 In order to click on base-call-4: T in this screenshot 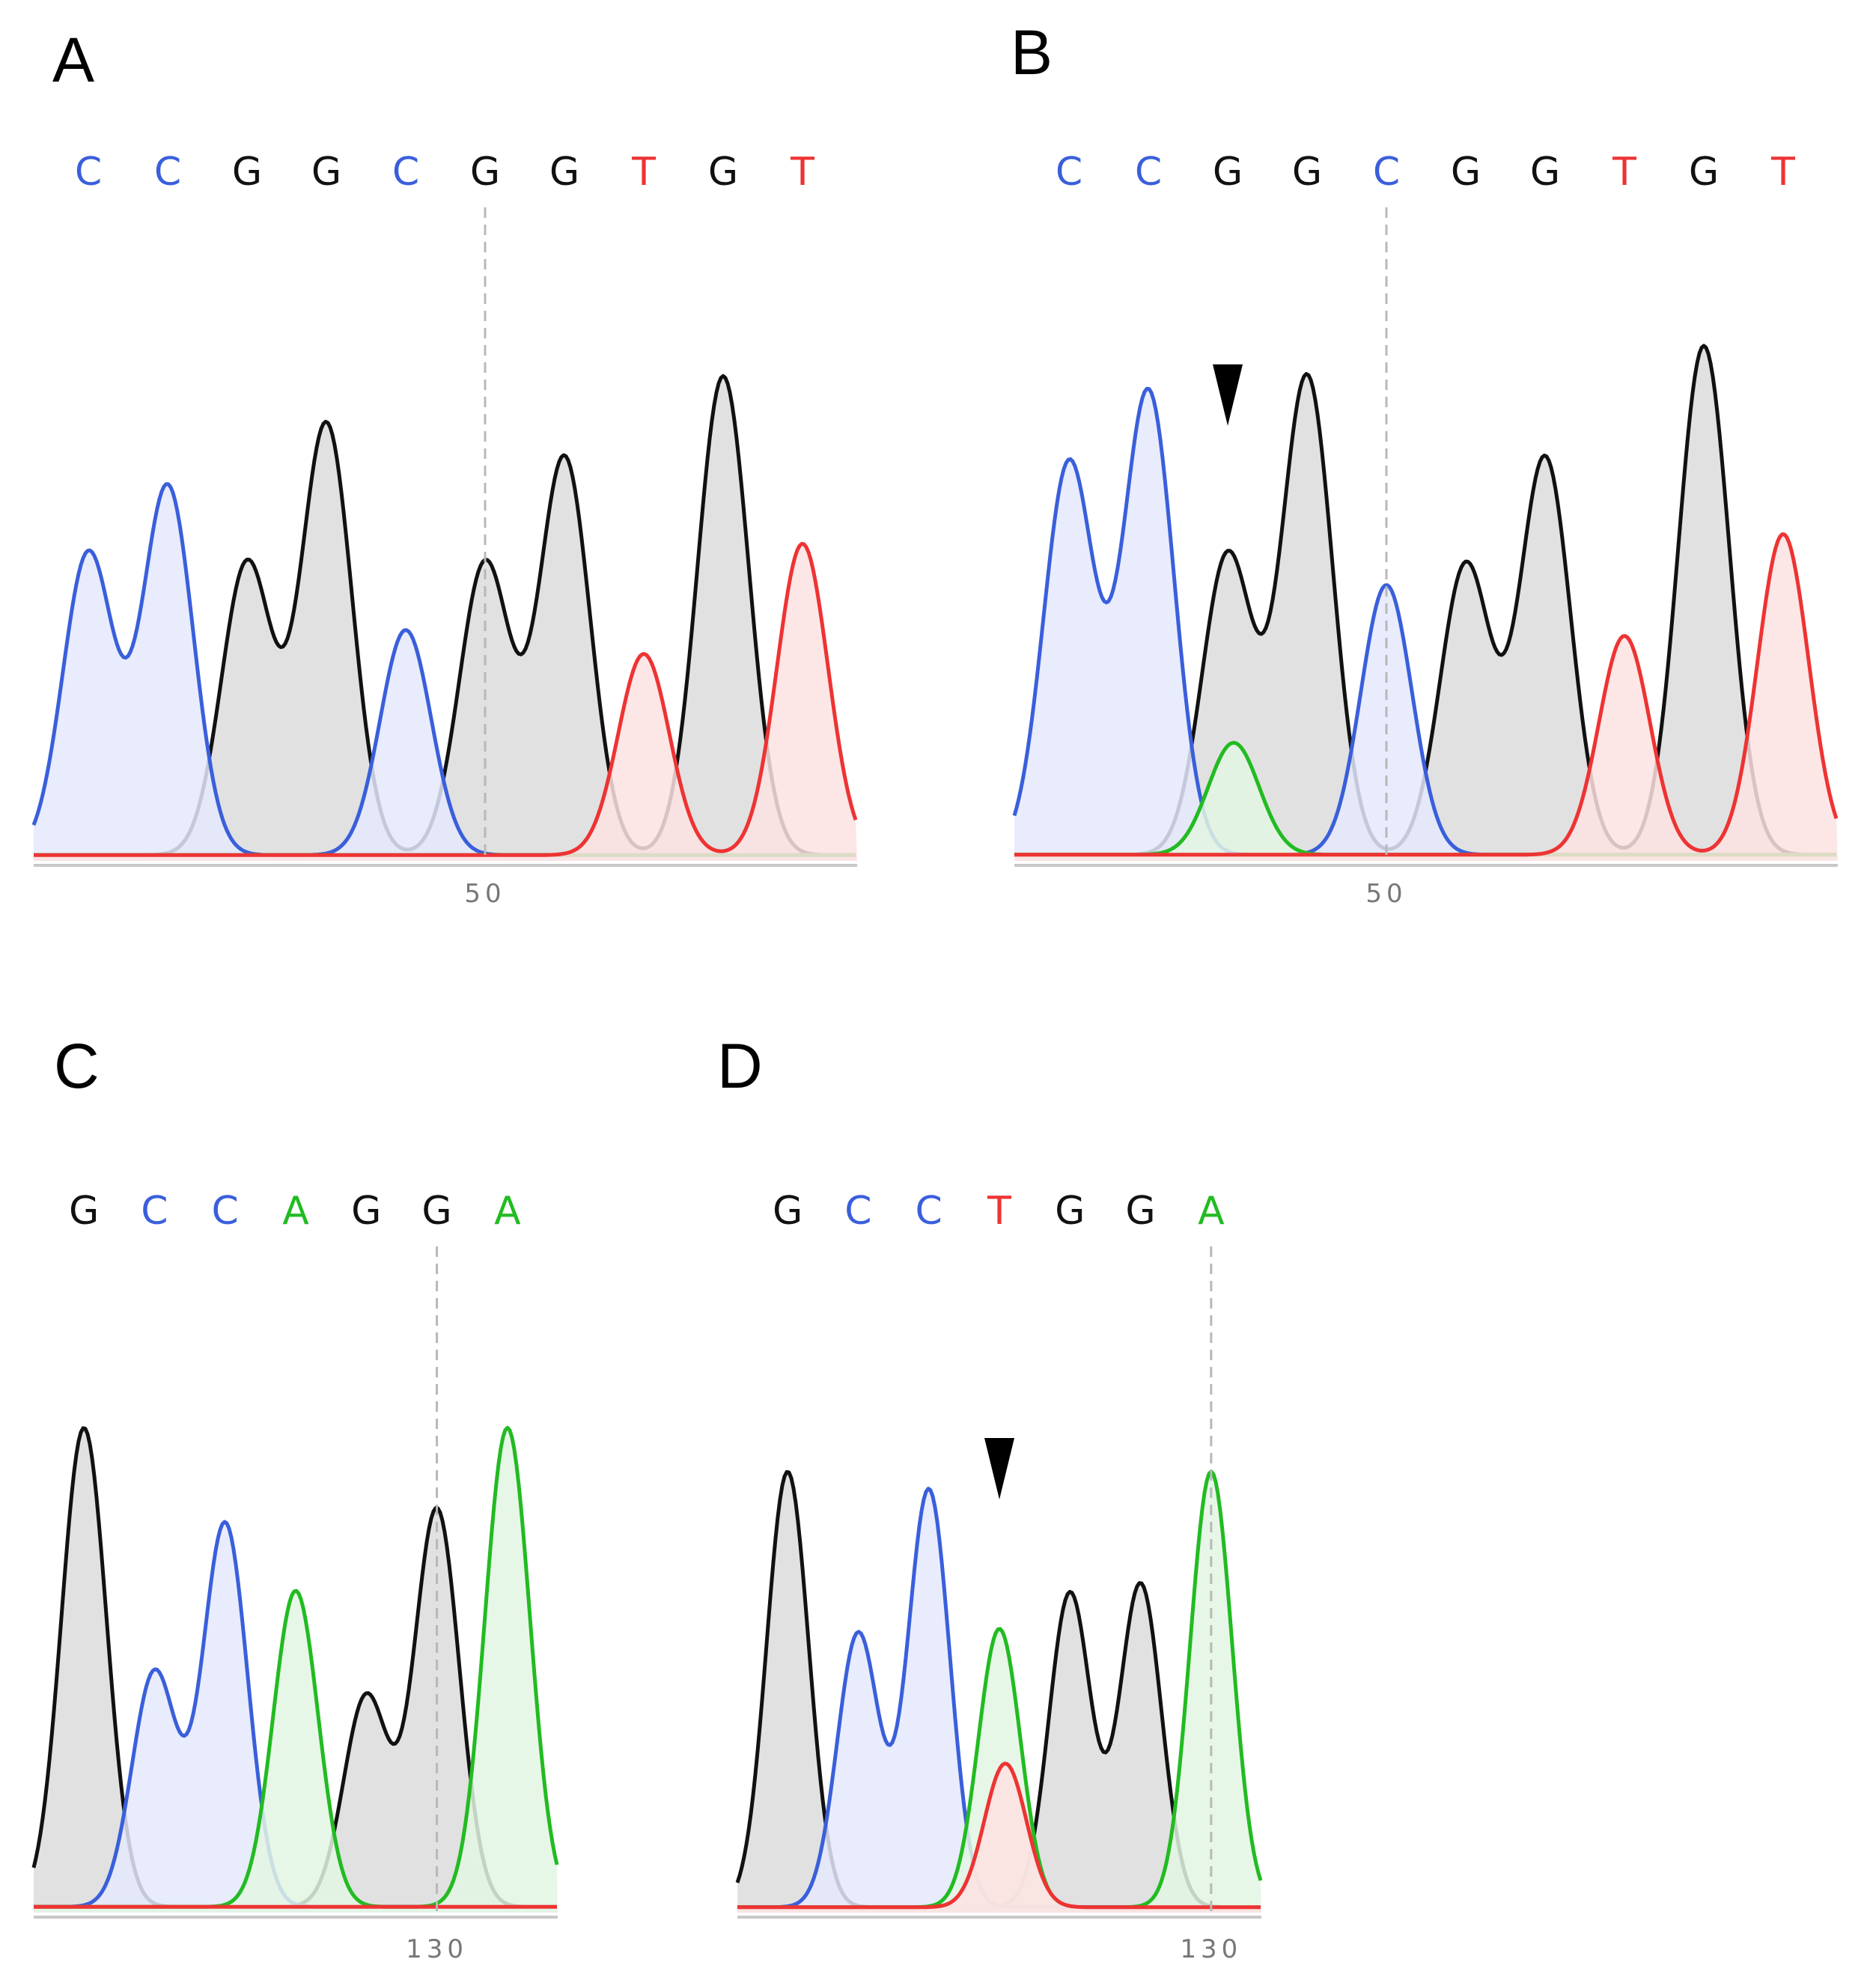, I will do `click(999, 1211)`.